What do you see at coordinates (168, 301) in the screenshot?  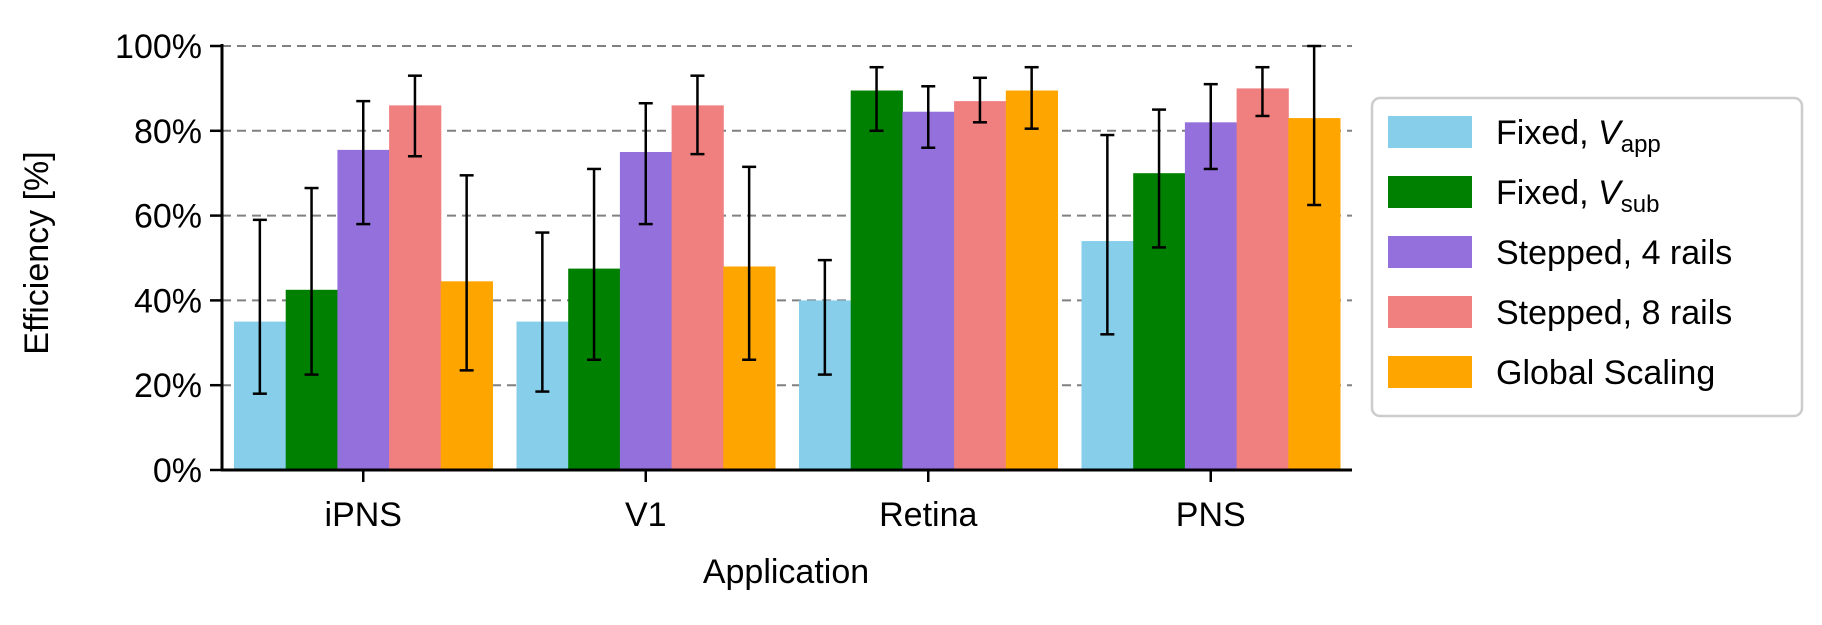 I see `y-tick-label: 40%` at bounding box center [168, 301].